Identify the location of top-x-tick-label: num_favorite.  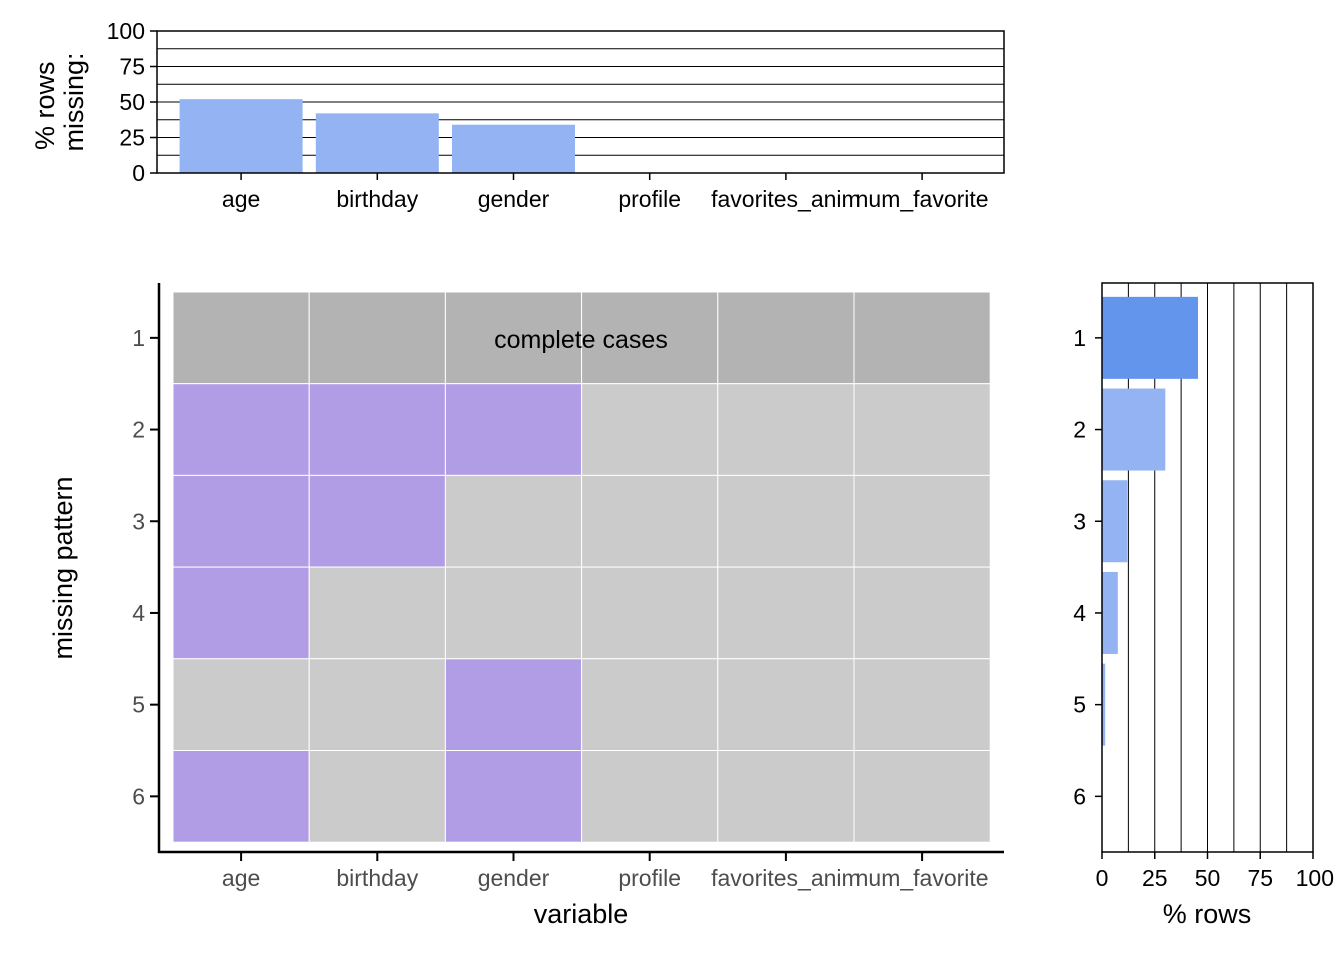
(922, 199).